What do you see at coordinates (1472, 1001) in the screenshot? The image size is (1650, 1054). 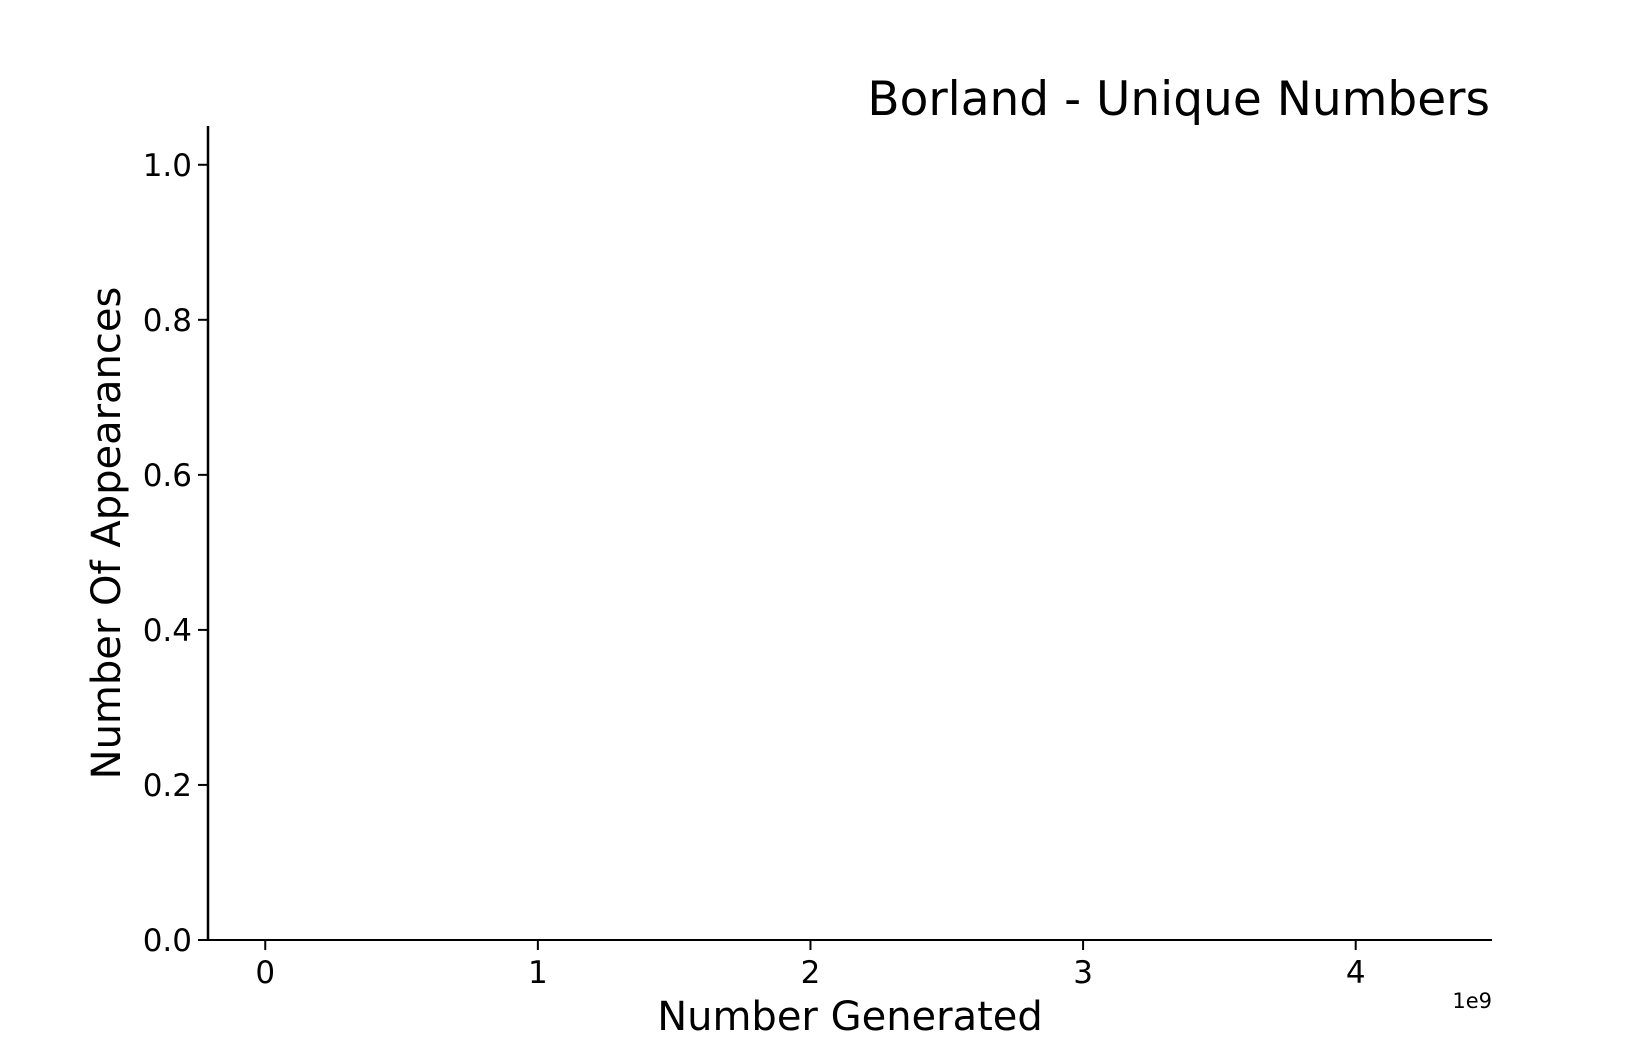 I see `x-offset-label: 1e9` at bounding box center [1472, 1001].